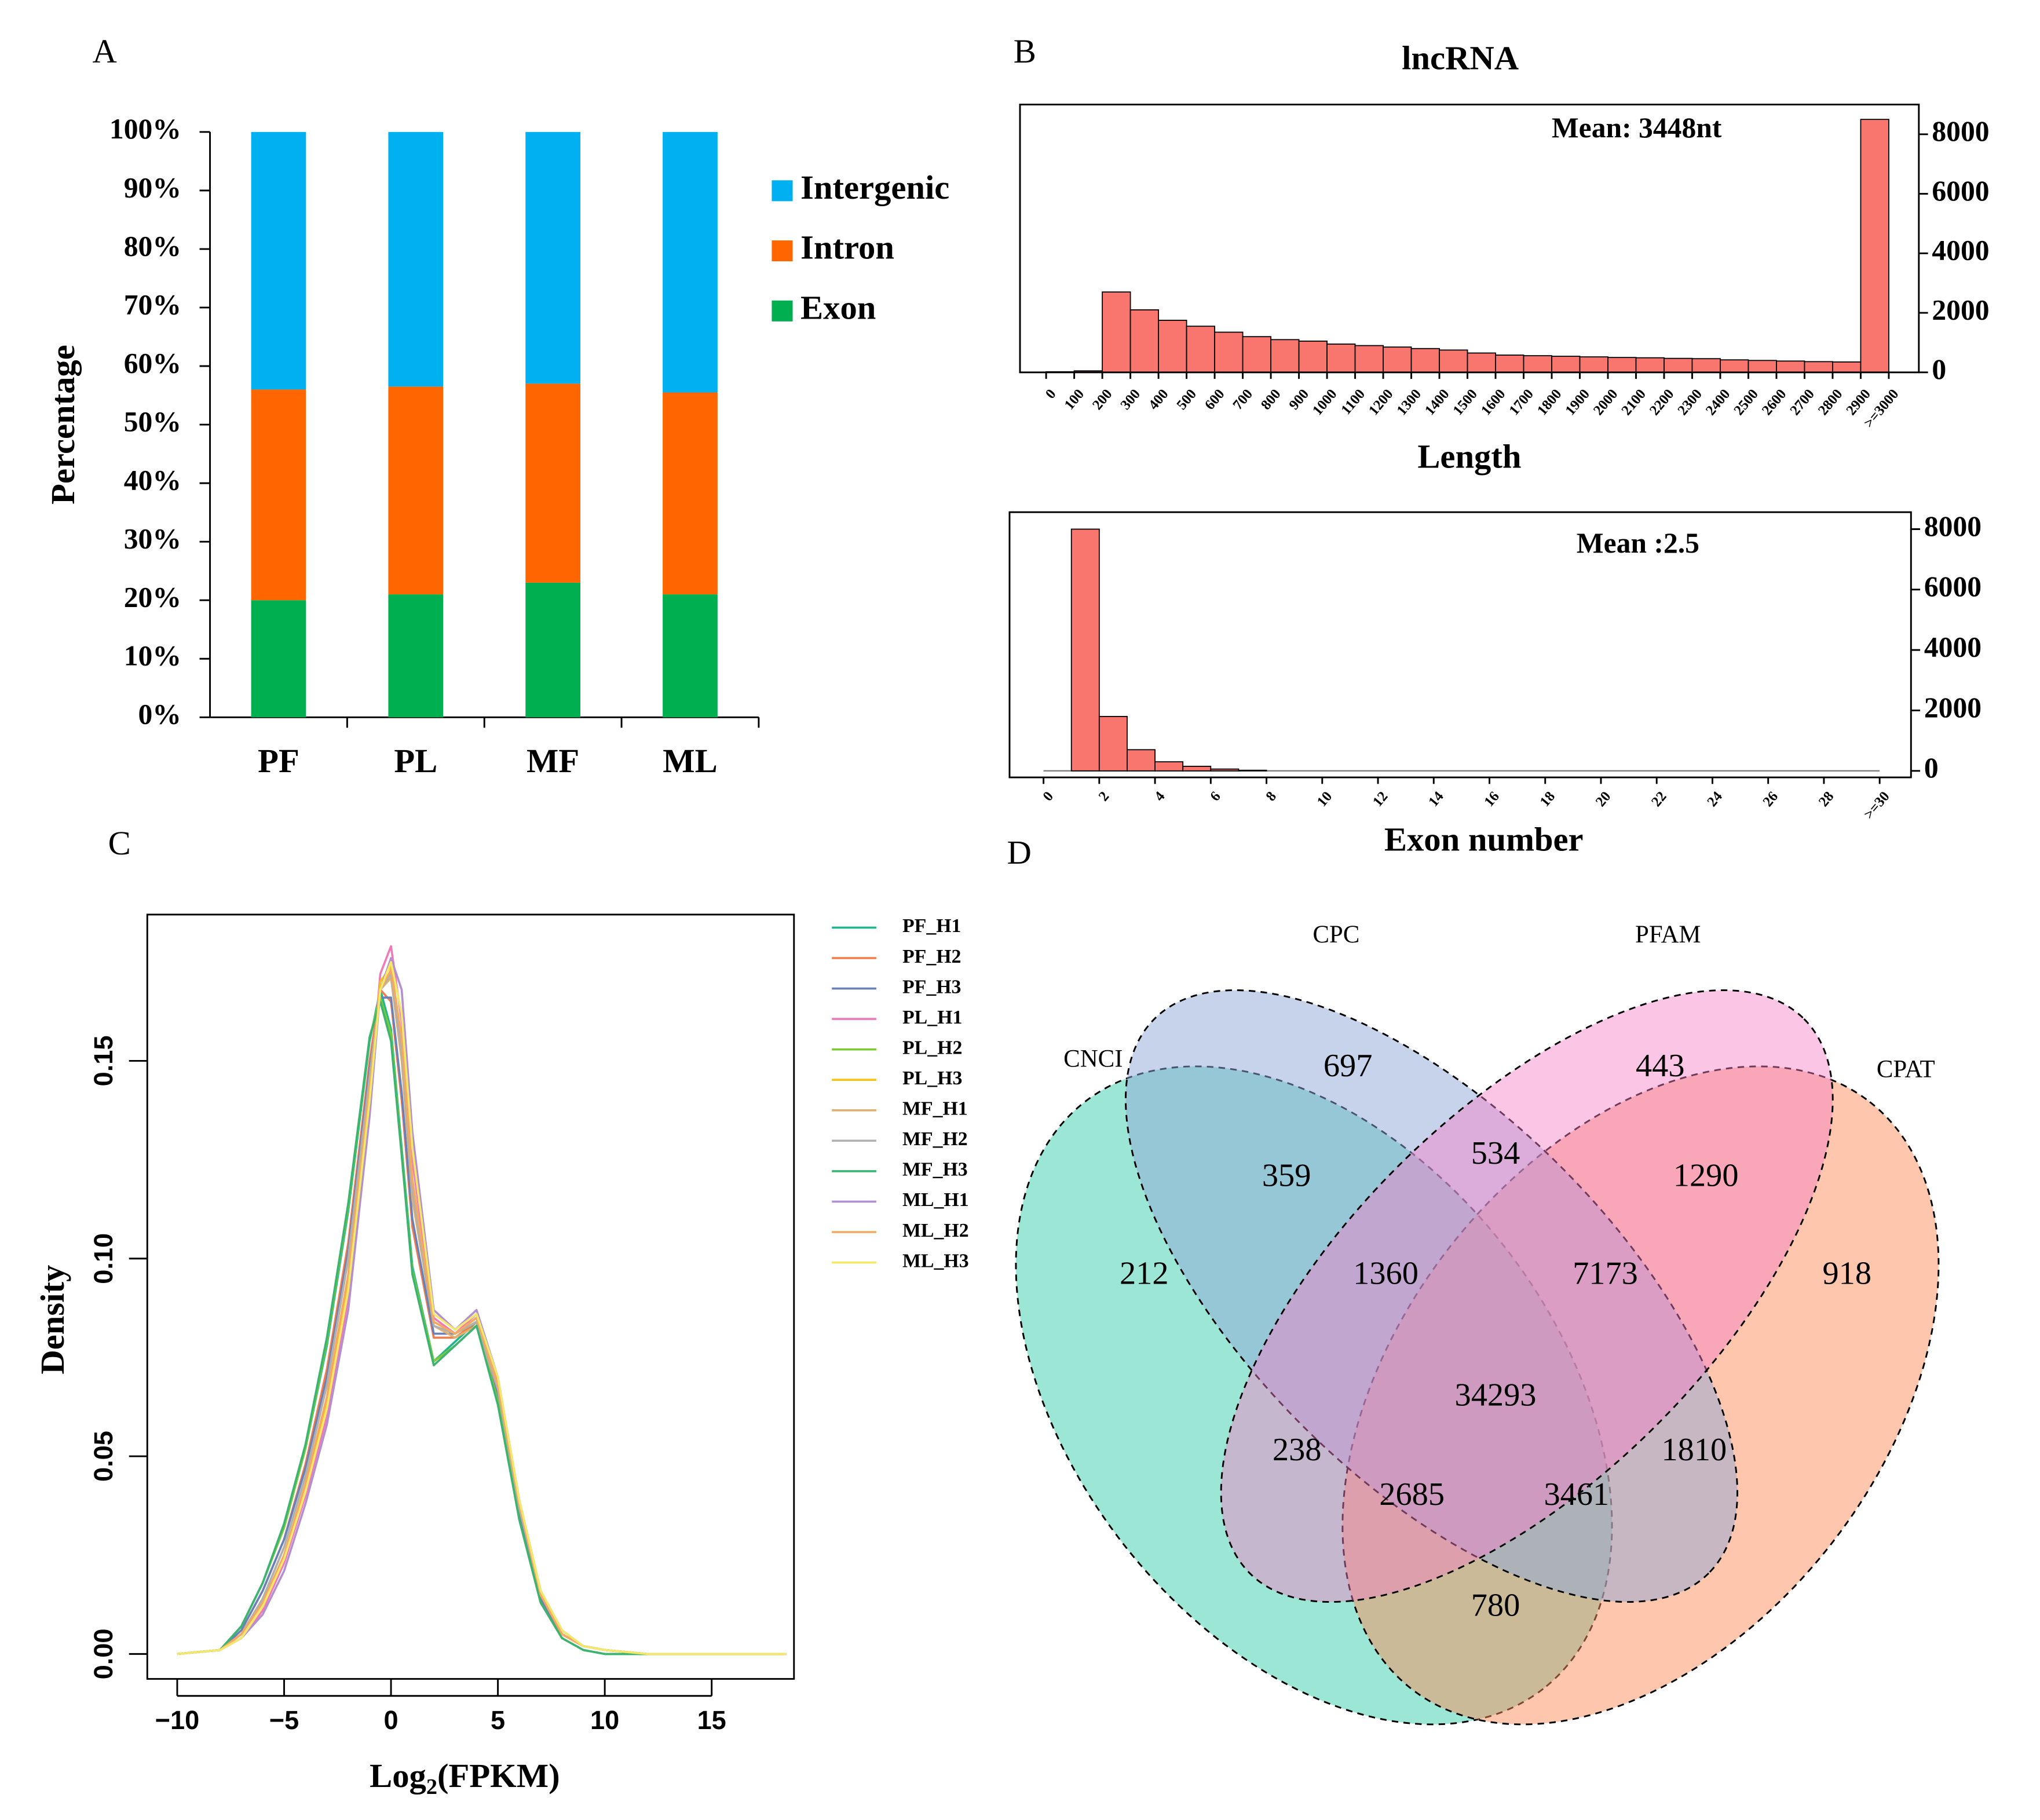 The width and height of the screenshot is (2040, 1820). Describe the element at coordinates (153, 304) in the screenshot. I see `y-tick-label: 70%` at that location.